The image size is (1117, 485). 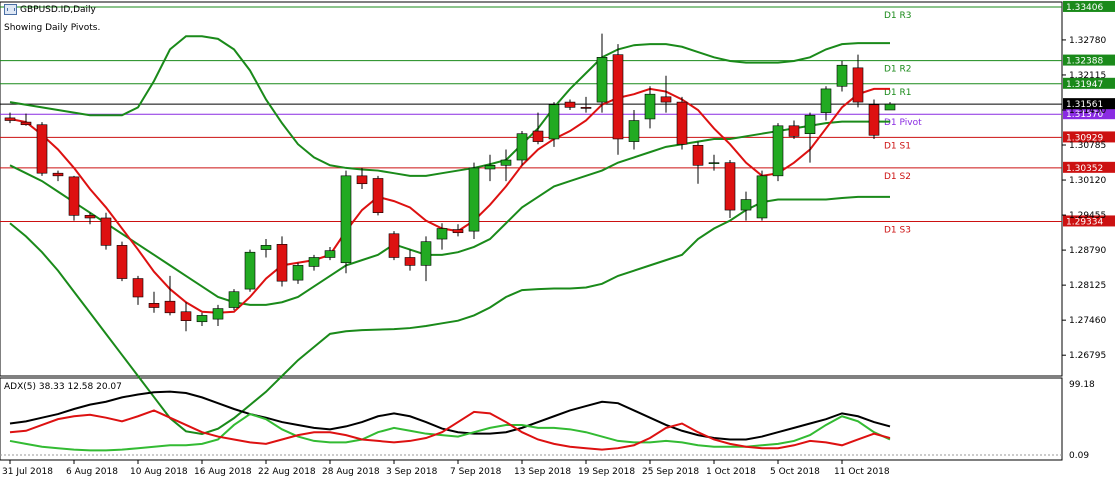 I want to click on price-tick-label: 1.32780, so click(x=1087, y=41).